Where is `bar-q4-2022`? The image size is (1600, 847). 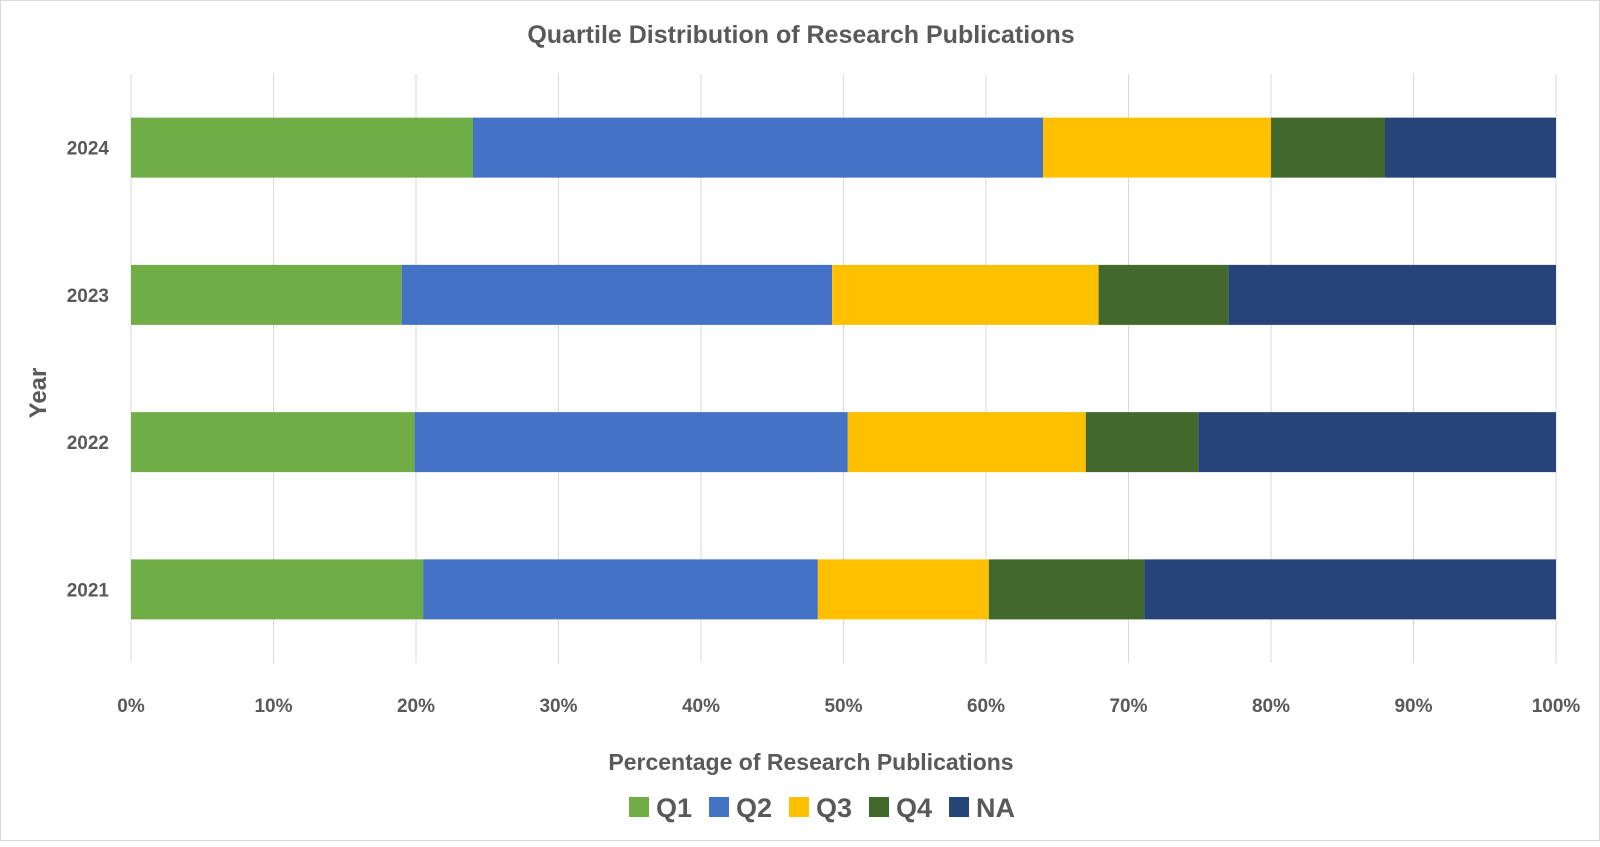
bar-q4-2022 is located at coordinates (1142, 442).